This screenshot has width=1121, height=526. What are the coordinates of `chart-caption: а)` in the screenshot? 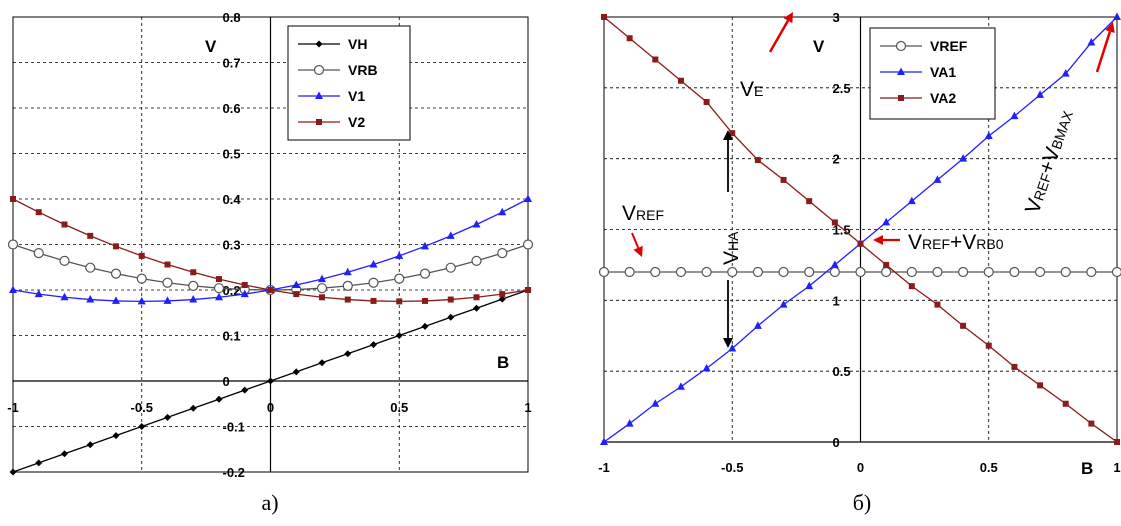 It's located at (269, 502).